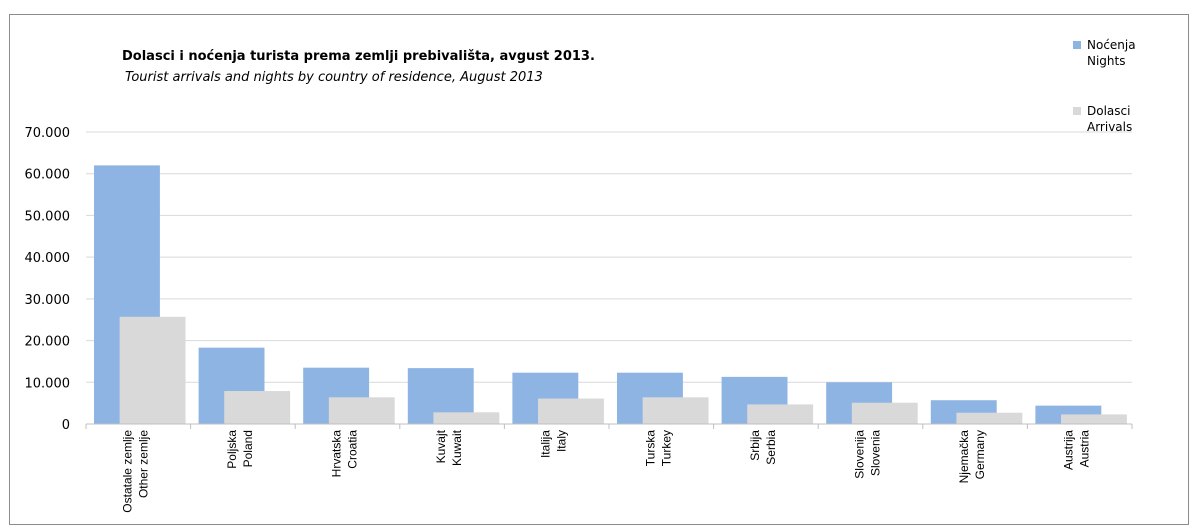 The height and width of the screenshot is (529, 1194). What do you see at coordinates (1109, 127) in the screenshot?
I see `legend-label: Arrivals` at bounding box center [1109, 127].